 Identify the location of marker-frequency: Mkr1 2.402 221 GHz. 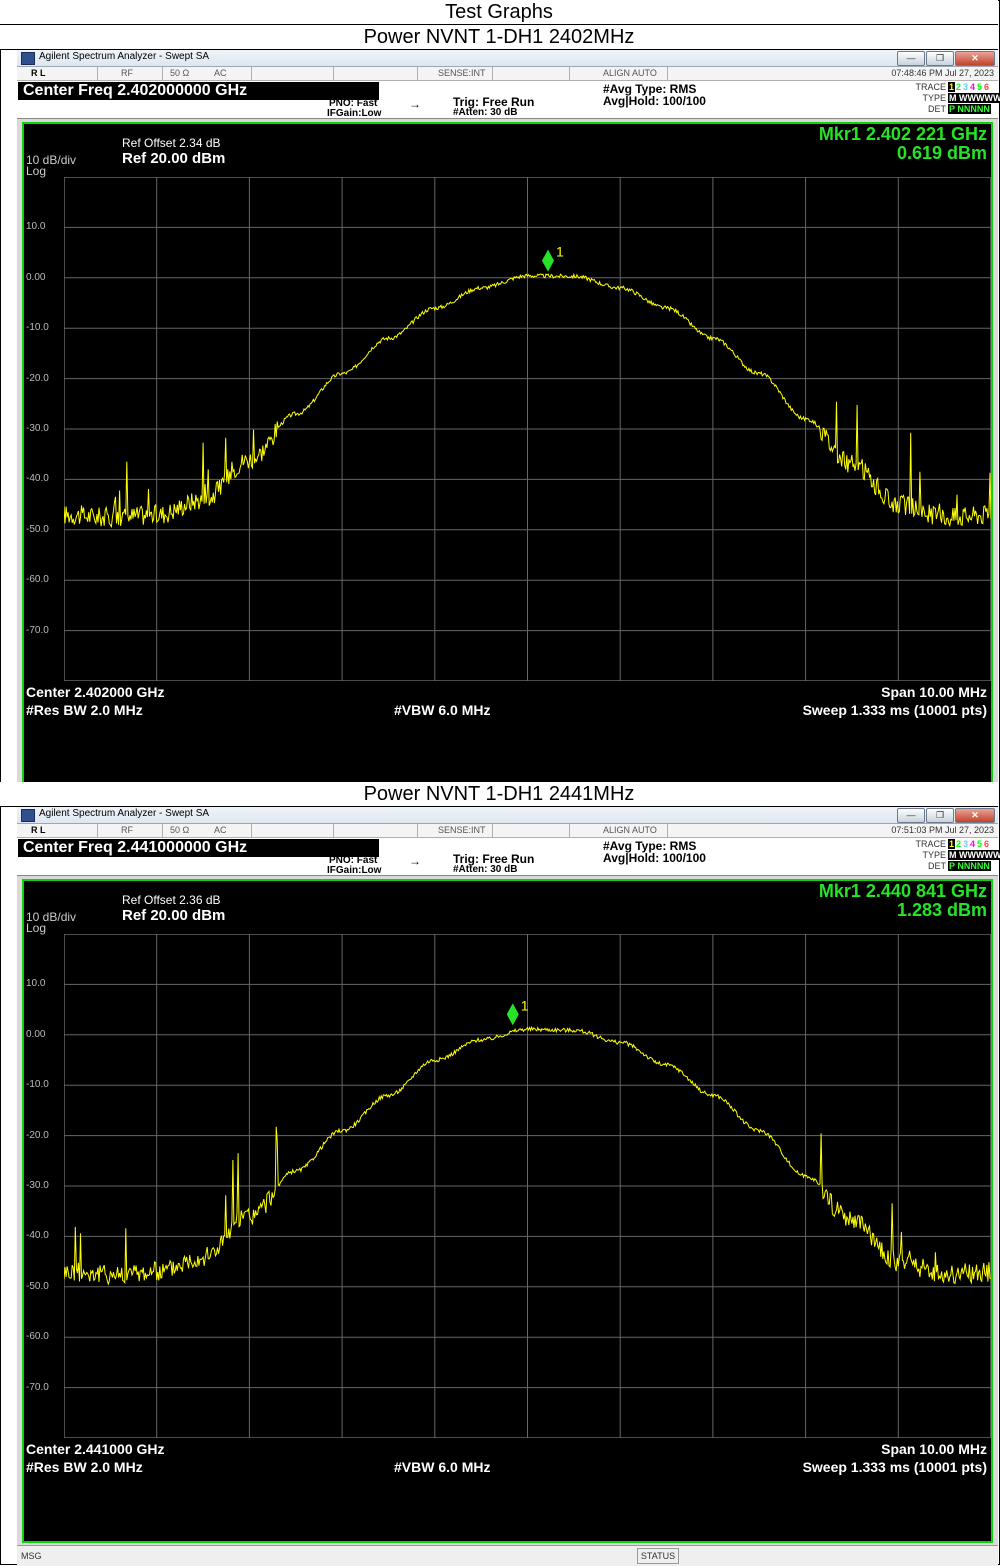
(902, 134).